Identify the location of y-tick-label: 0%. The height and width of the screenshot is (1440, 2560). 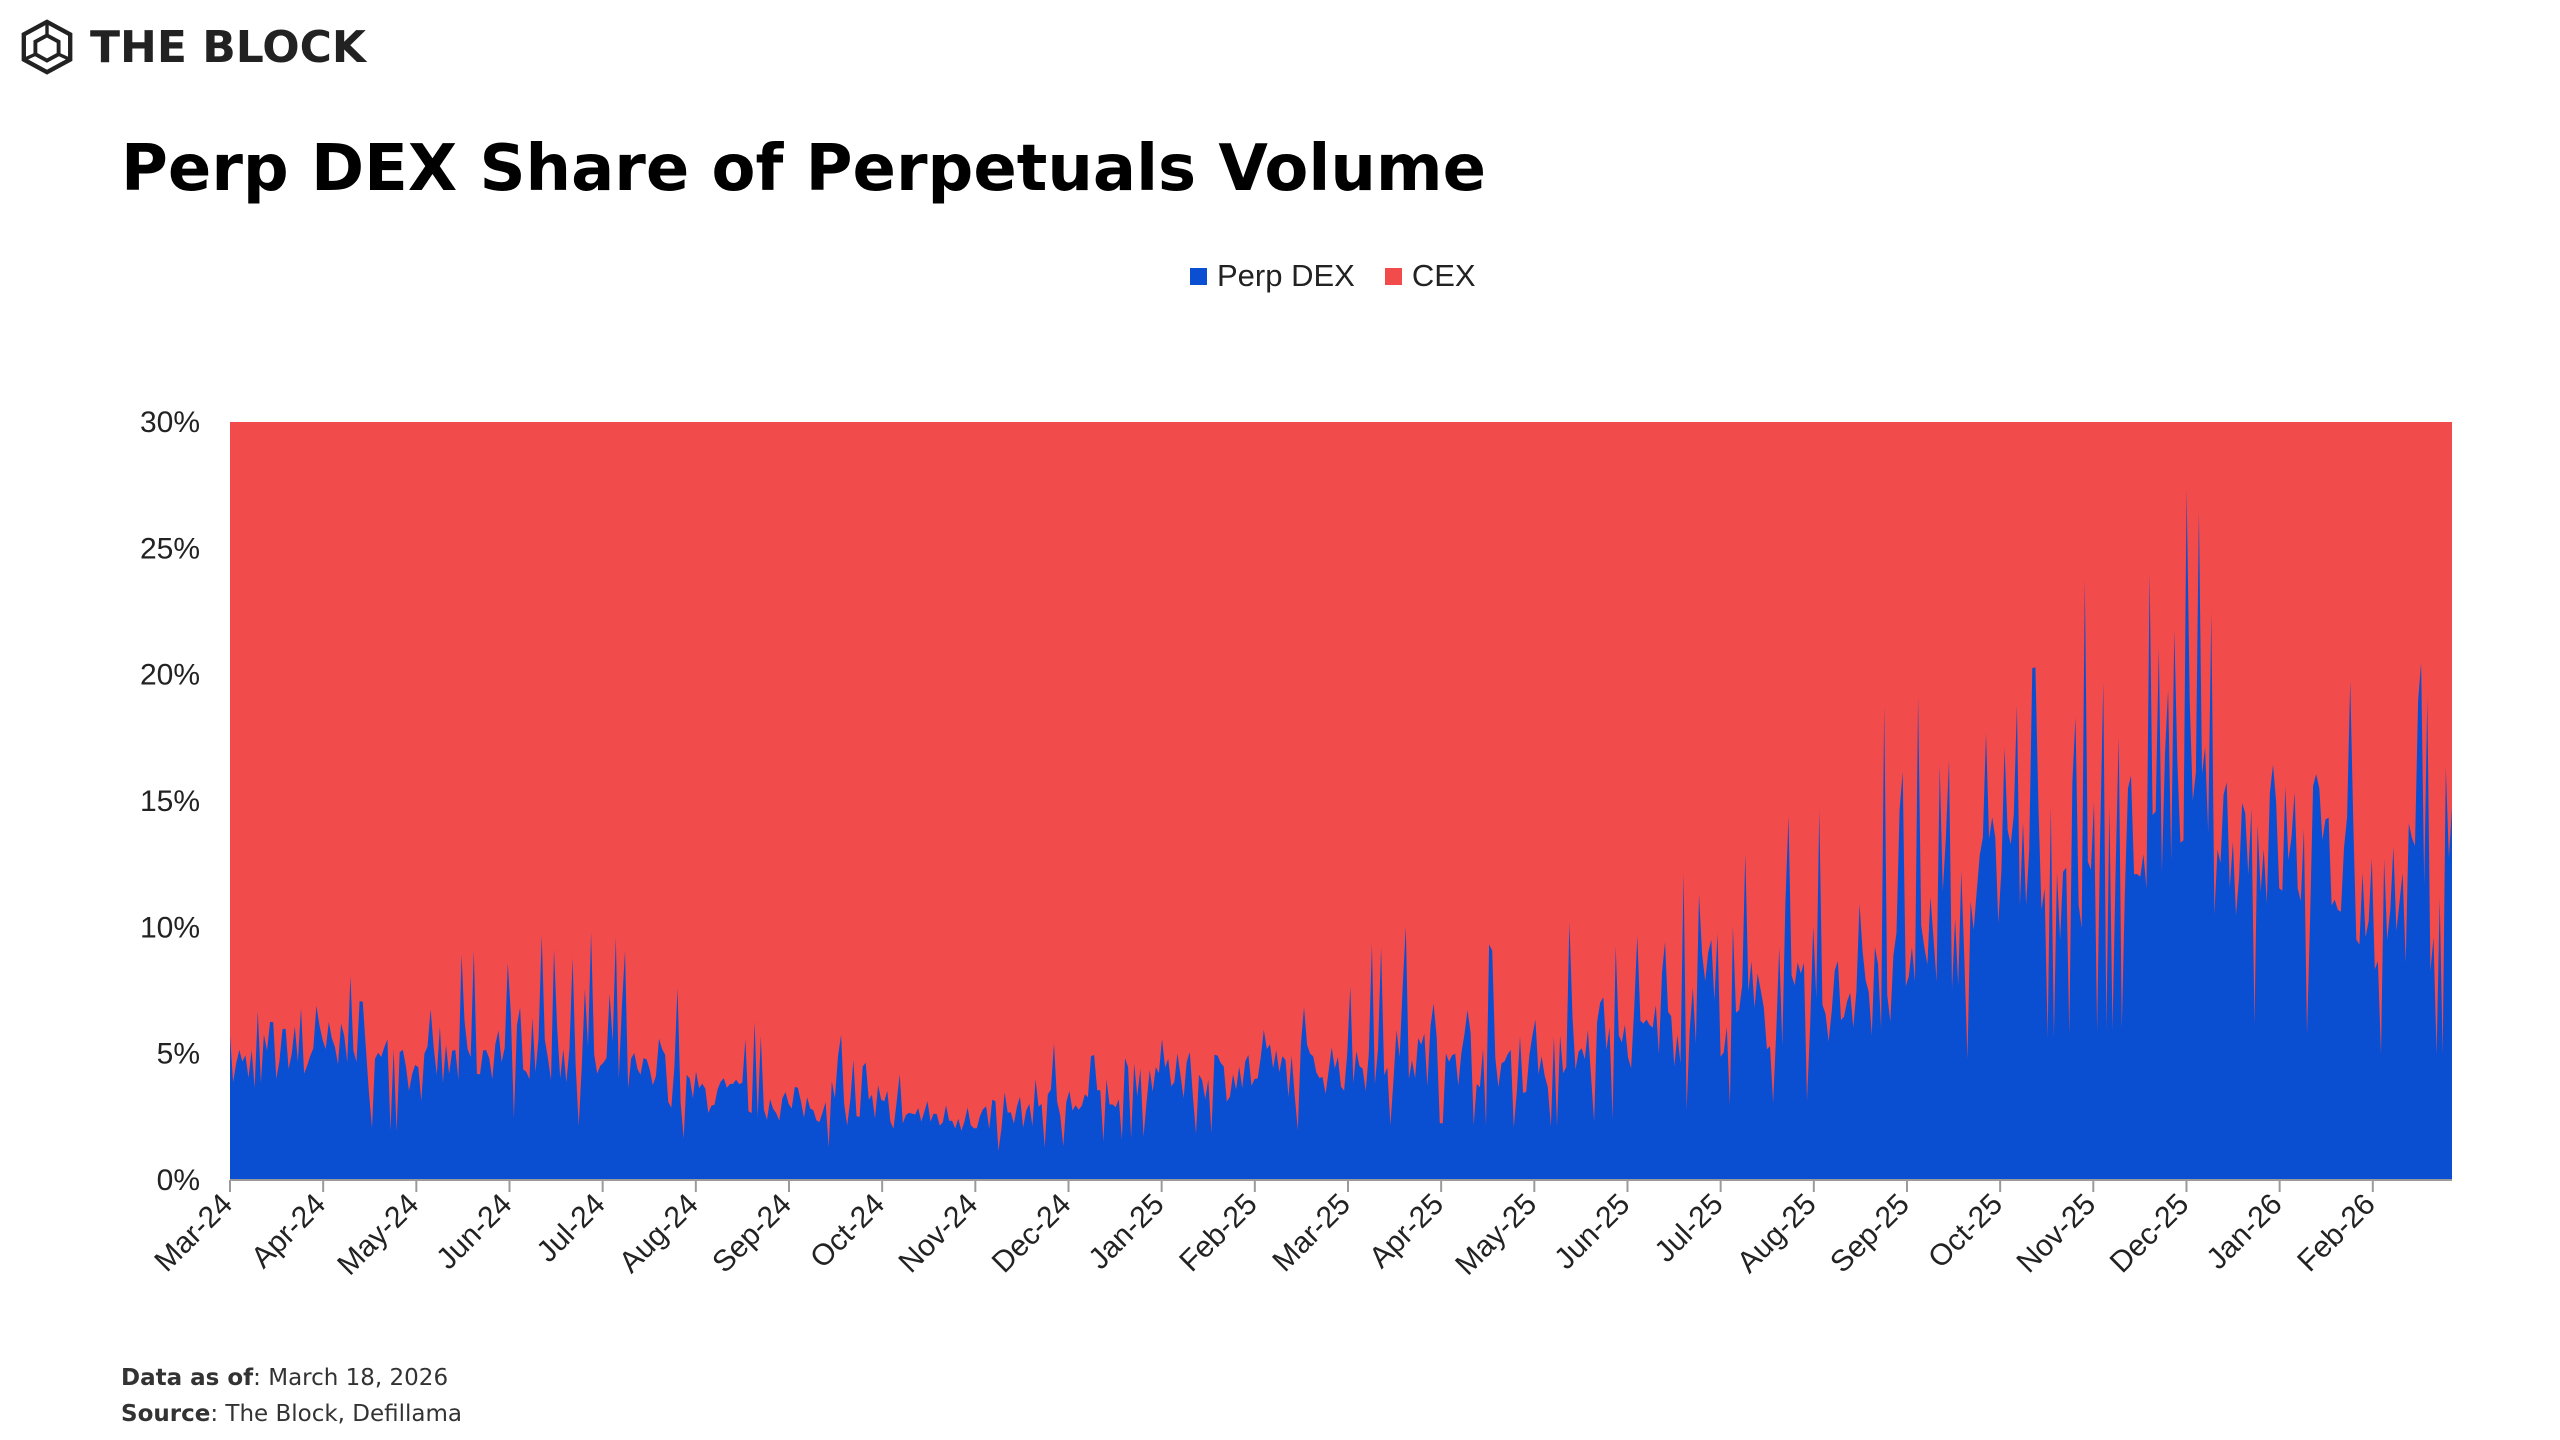
(178, 1180).